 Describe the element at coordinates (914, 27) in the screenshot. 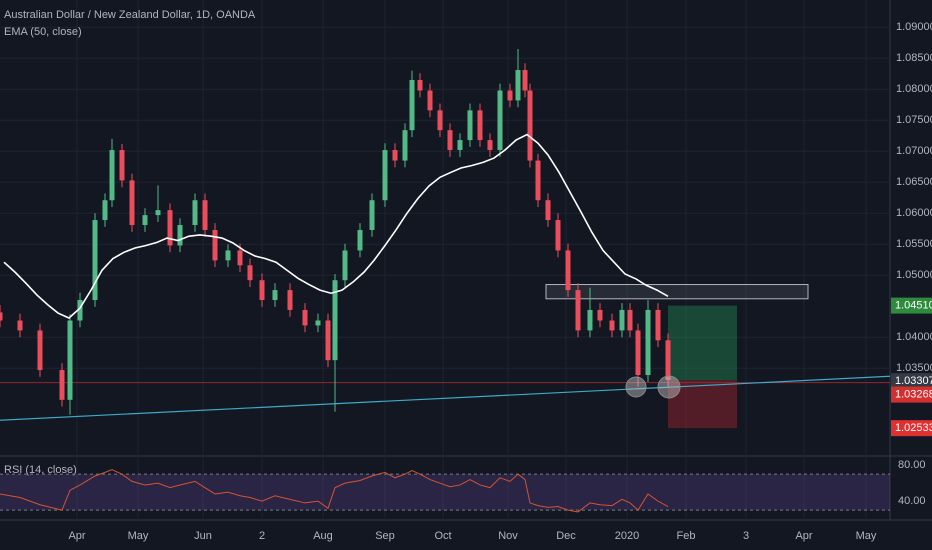

I see `y-tick-label: 1.09000` at that location.